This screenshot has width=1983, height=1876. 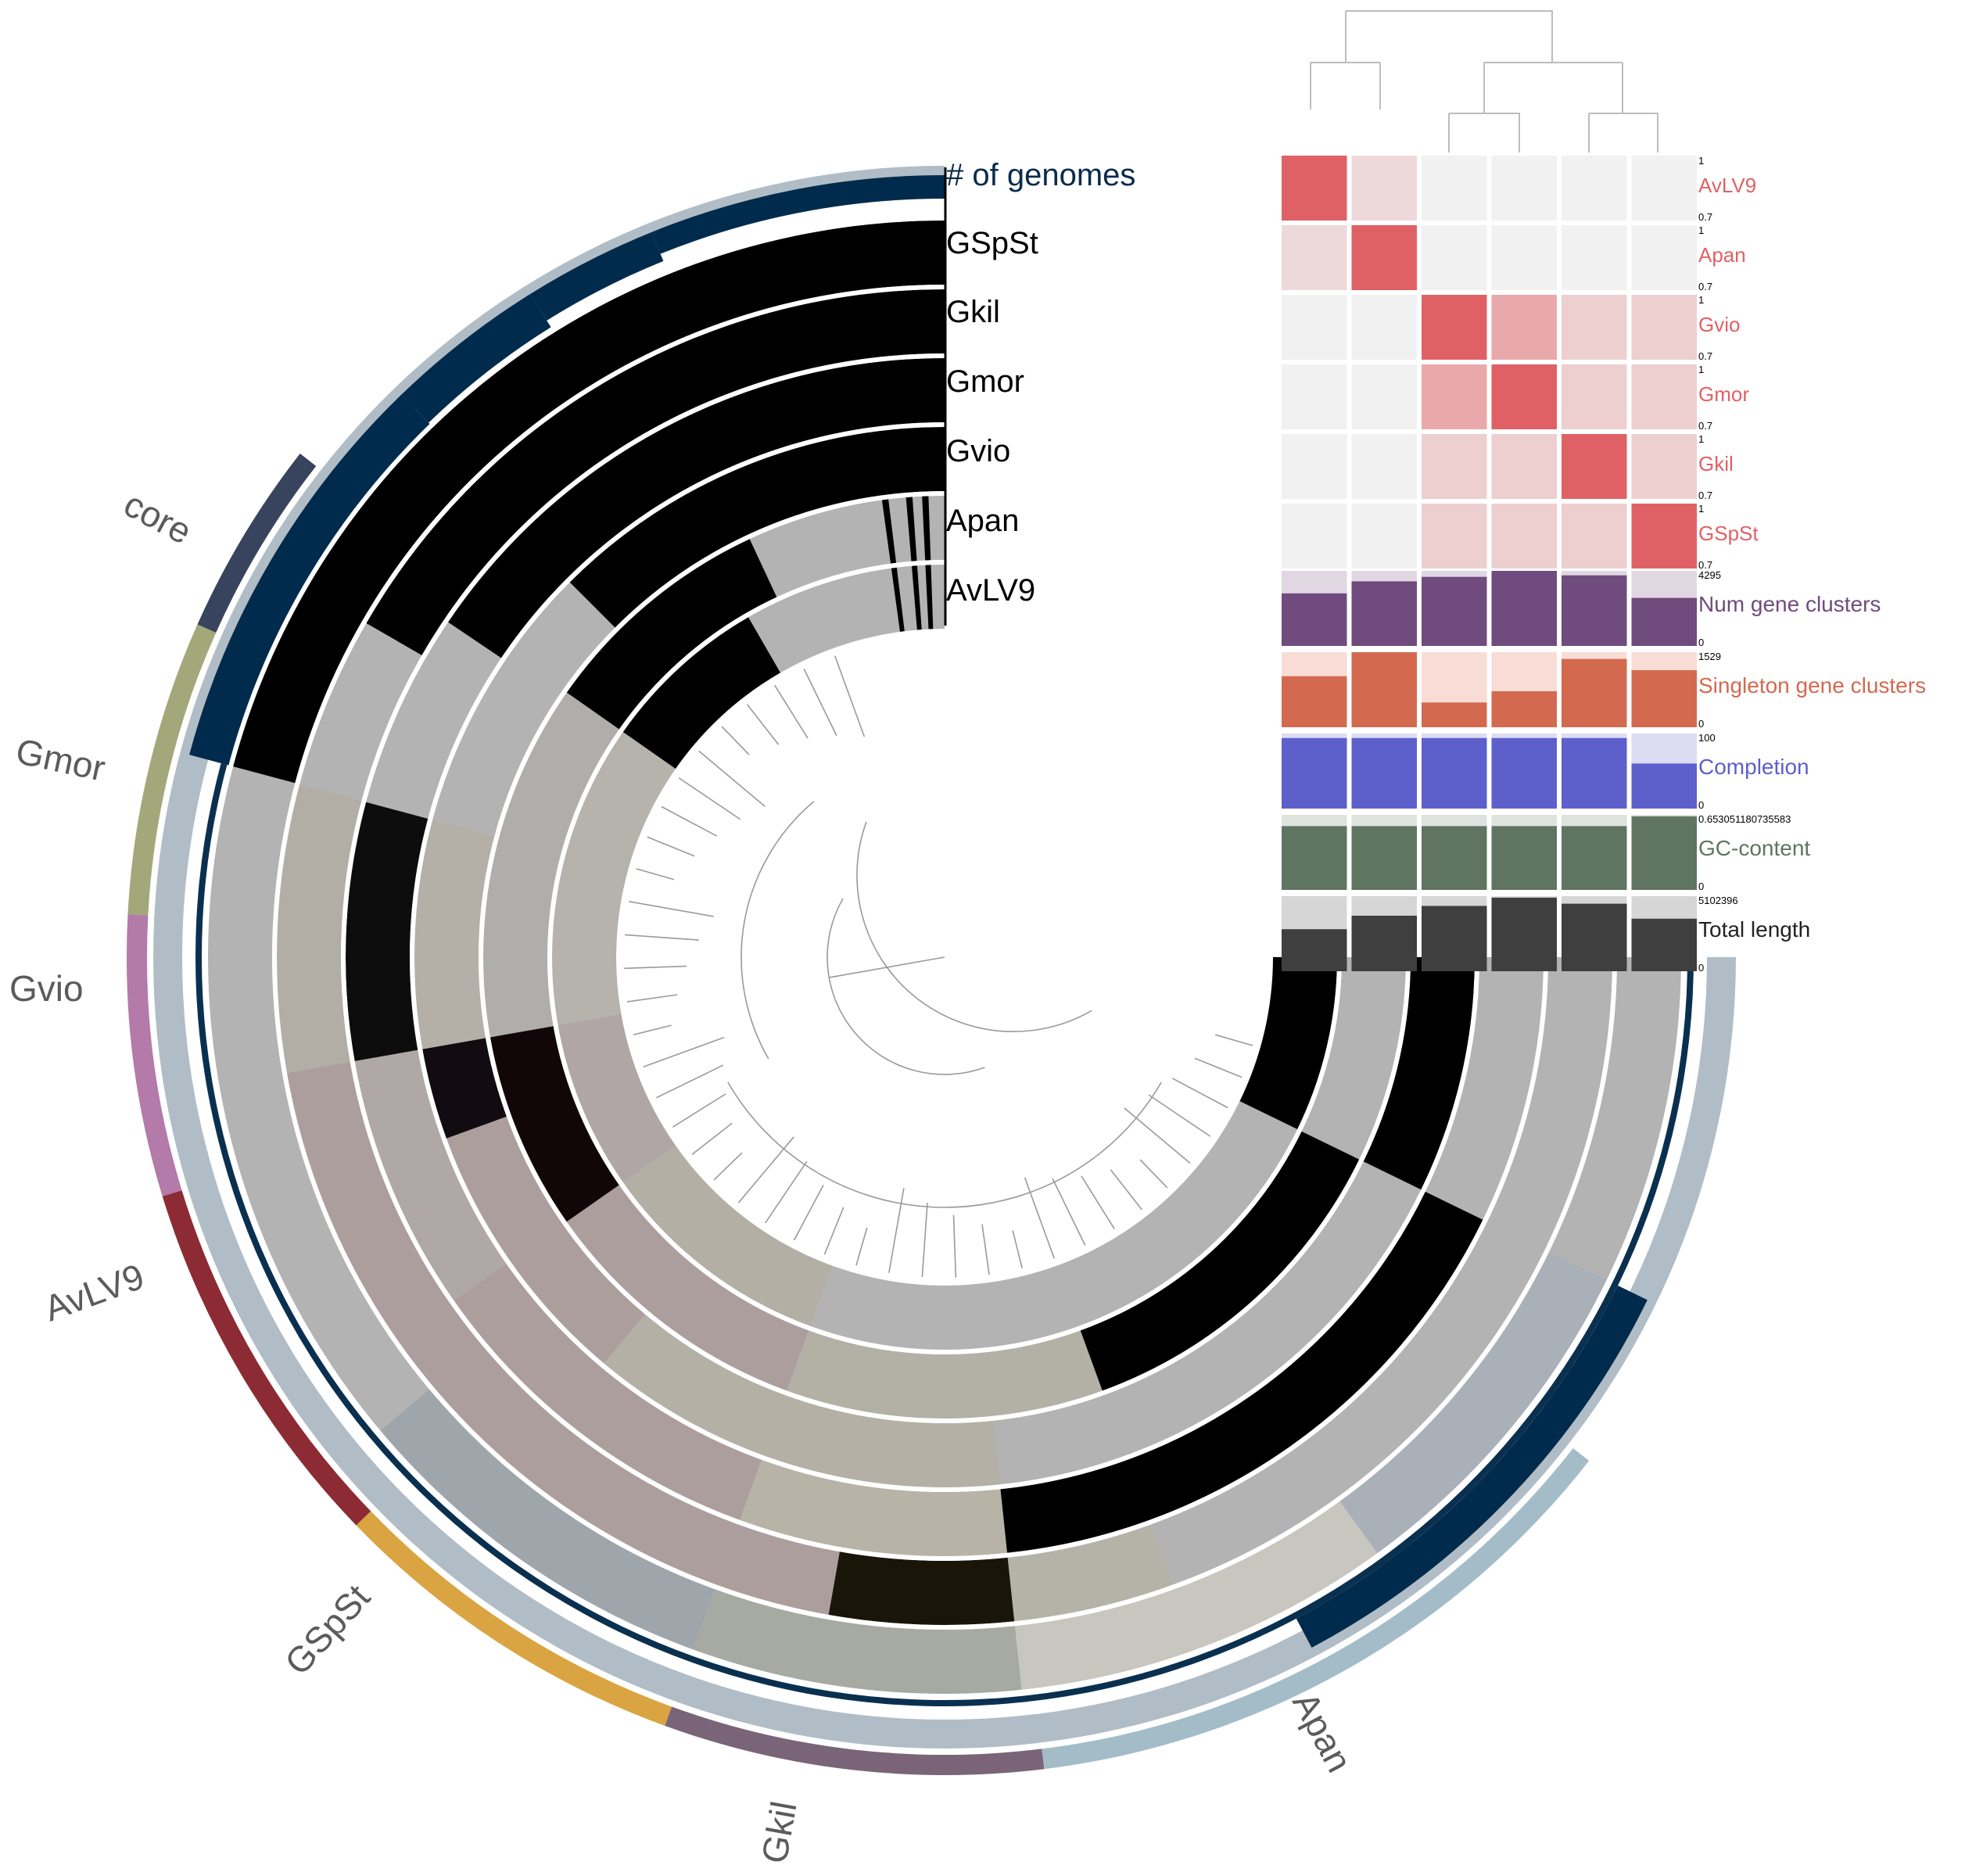 I want to click on layer-label-apan: Apan, so click(x=982, y=521).